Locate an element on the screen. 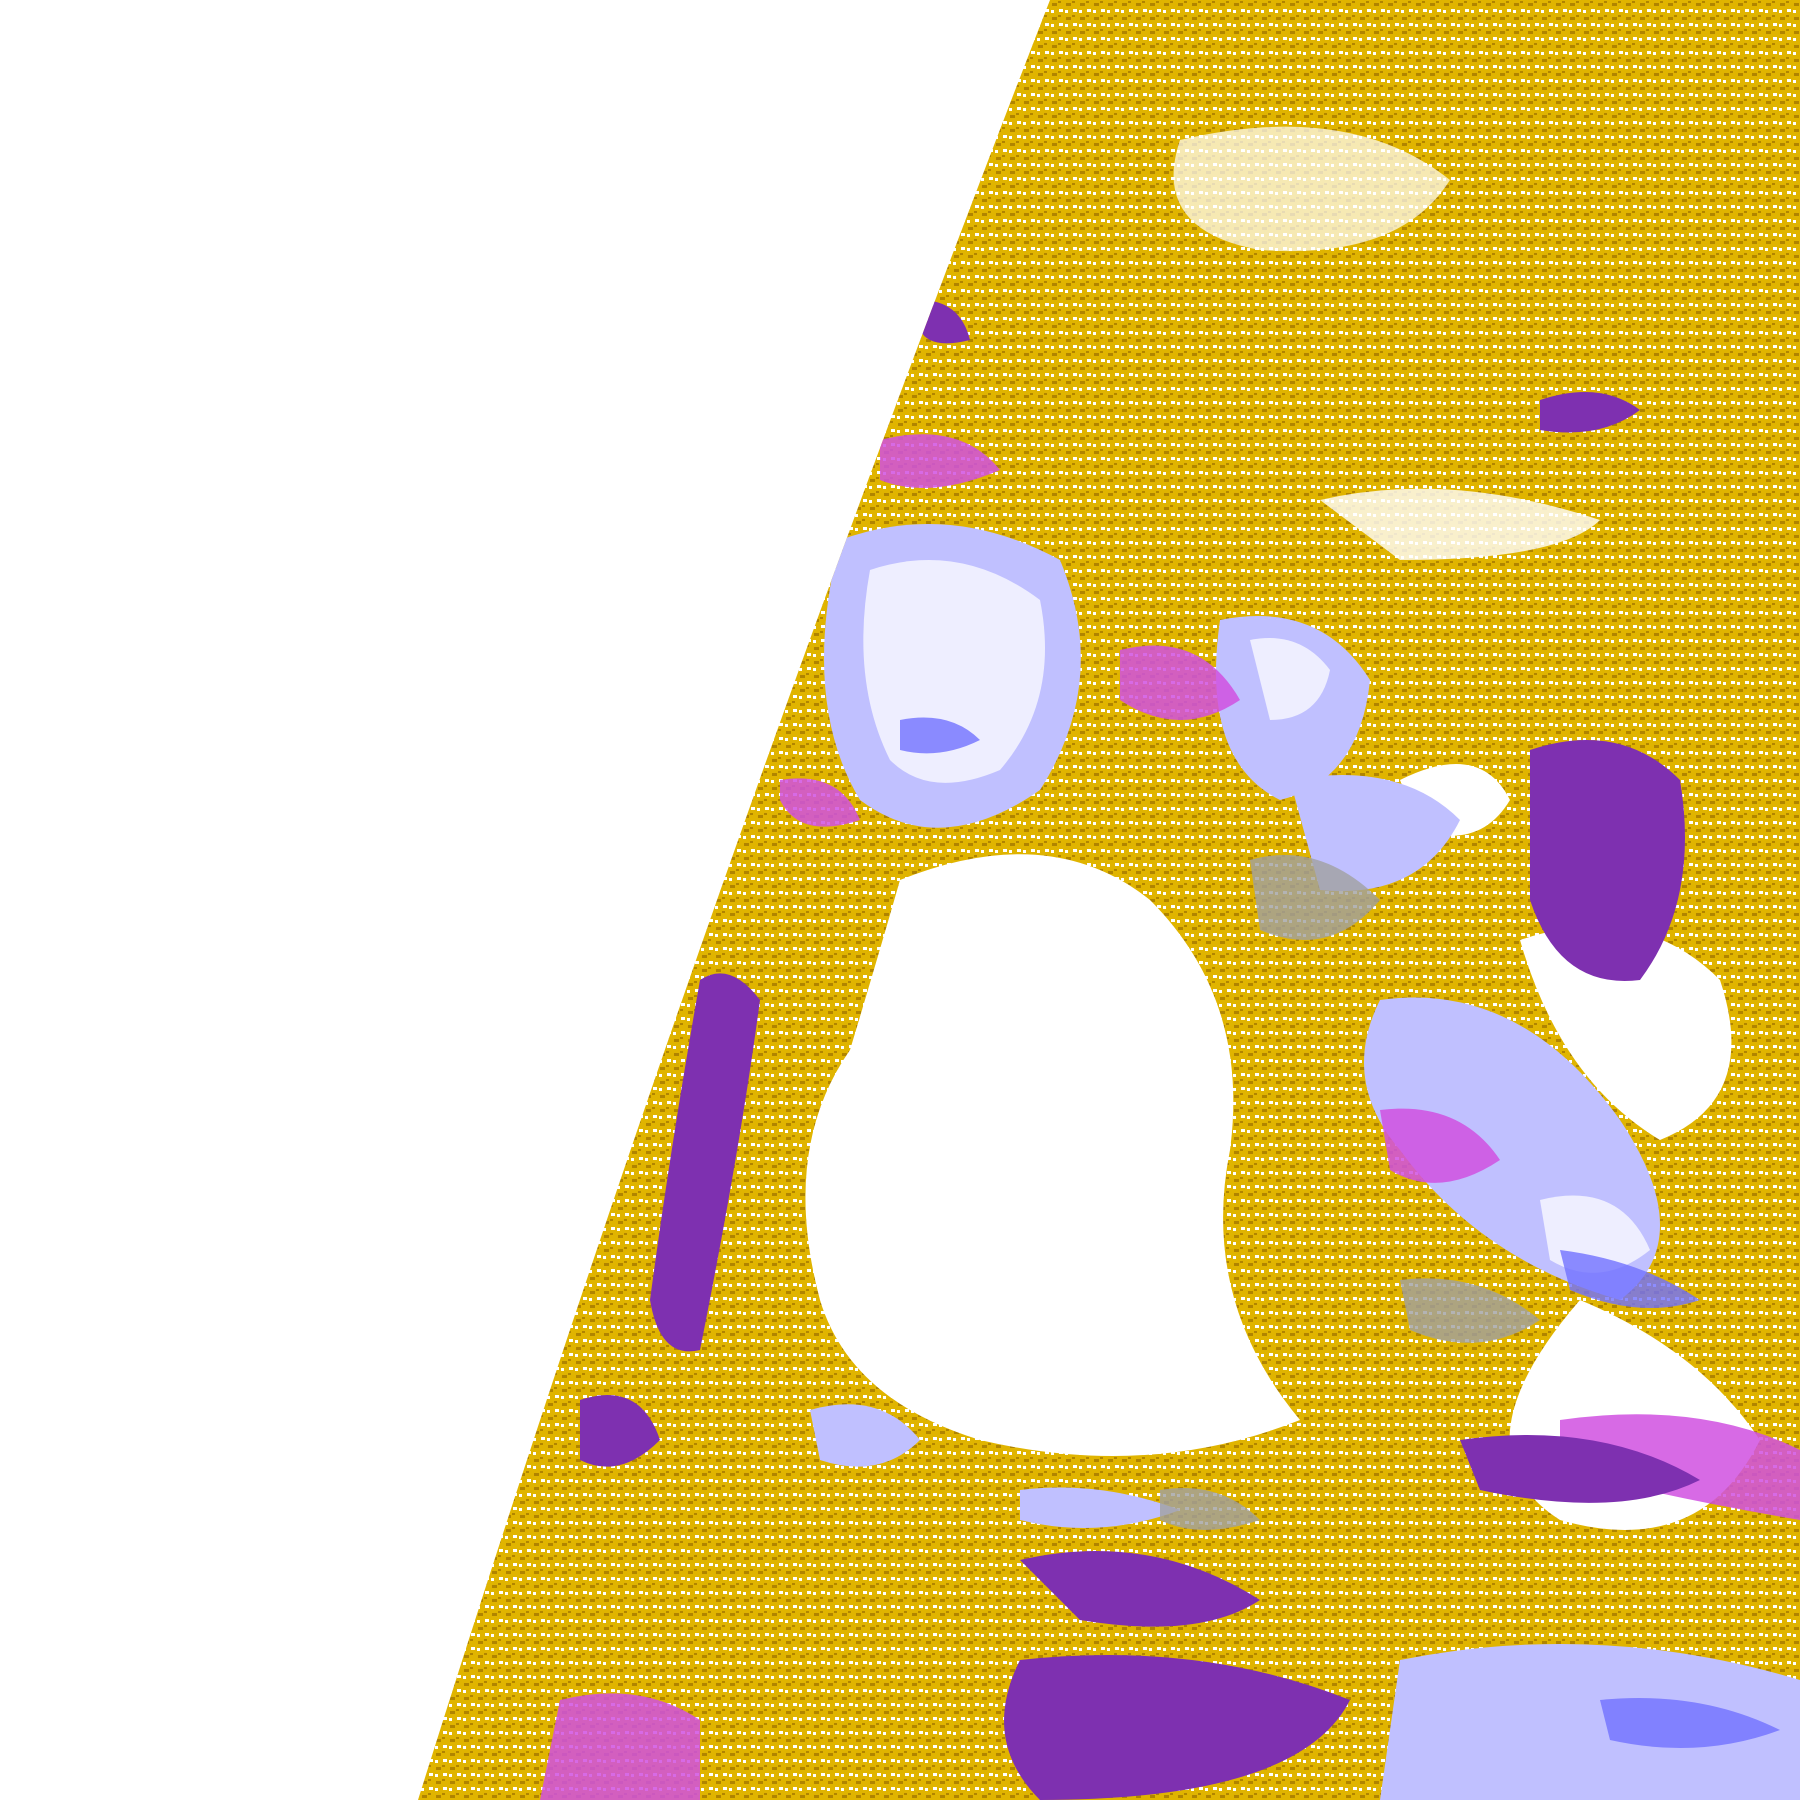 The image size is (1800, 1800). gray-regions is located at coordinates (1350, 1192).